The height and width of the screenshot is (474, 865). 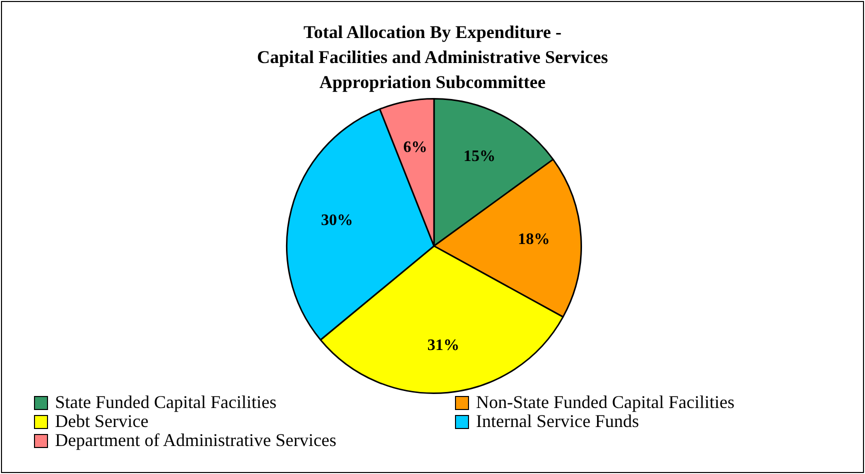 I want to click on data-label: 6%, so click(x=415, y=147).